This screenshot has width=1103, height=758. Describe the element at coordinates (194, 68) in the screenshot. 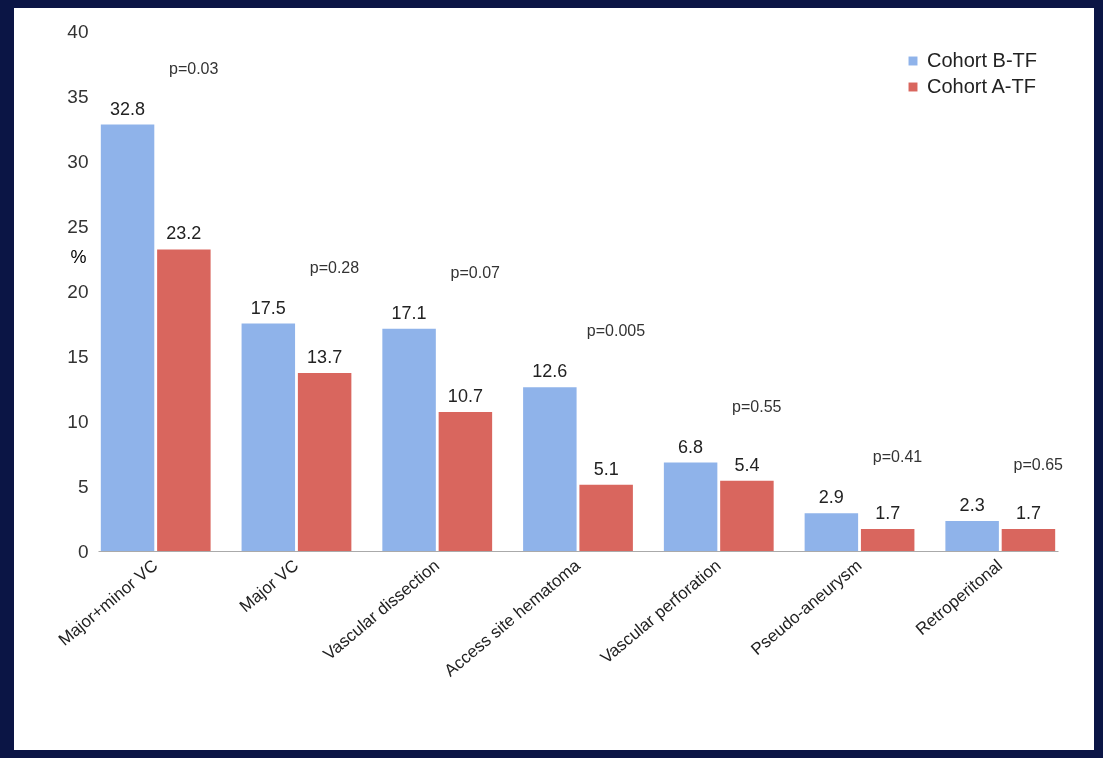

I see `annotation: p=0.03` at that location.